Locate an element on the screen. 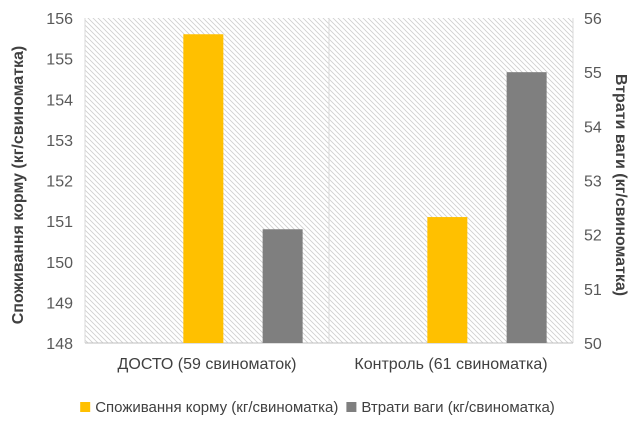 The width and height of the screenshot is (635, 426). y-right-tick-label: 52 is located at coordinates (593, 236).